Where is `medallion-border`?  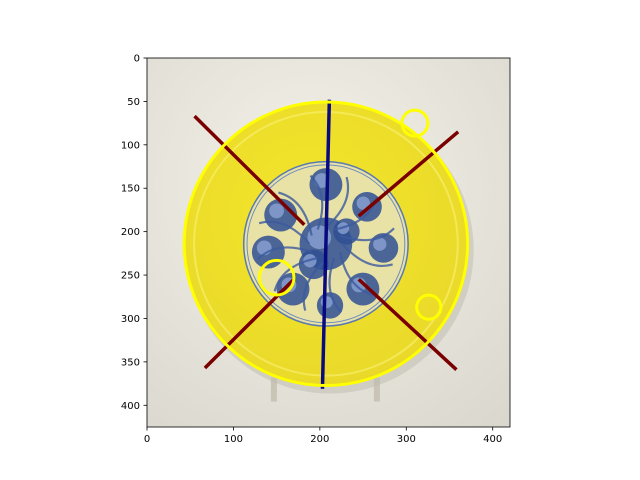 medallion-border is located at coordinates (326, 244).